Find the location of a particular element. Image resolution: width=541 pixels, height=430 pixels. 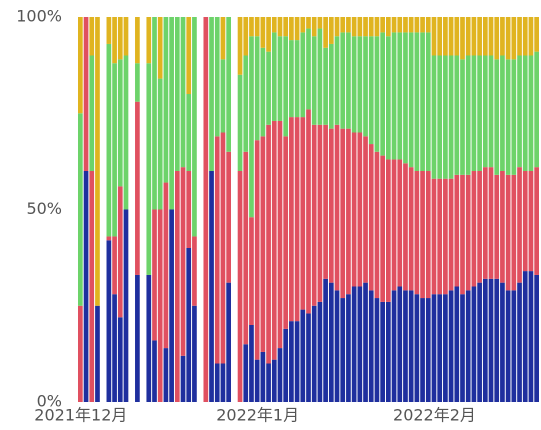

y-tick-label: 50% is located at coordinates (44, 208).